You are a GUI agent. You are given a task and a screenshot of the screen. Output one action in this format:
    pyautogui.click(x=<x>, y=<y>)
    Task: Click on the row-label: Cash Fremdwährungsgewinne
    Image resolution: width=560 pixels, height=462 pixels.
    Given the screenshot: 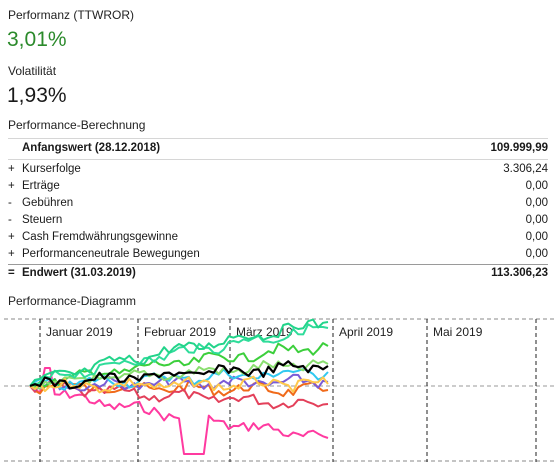 What is the action you would take?
    pyautogui.click(x=100, y=237)
    